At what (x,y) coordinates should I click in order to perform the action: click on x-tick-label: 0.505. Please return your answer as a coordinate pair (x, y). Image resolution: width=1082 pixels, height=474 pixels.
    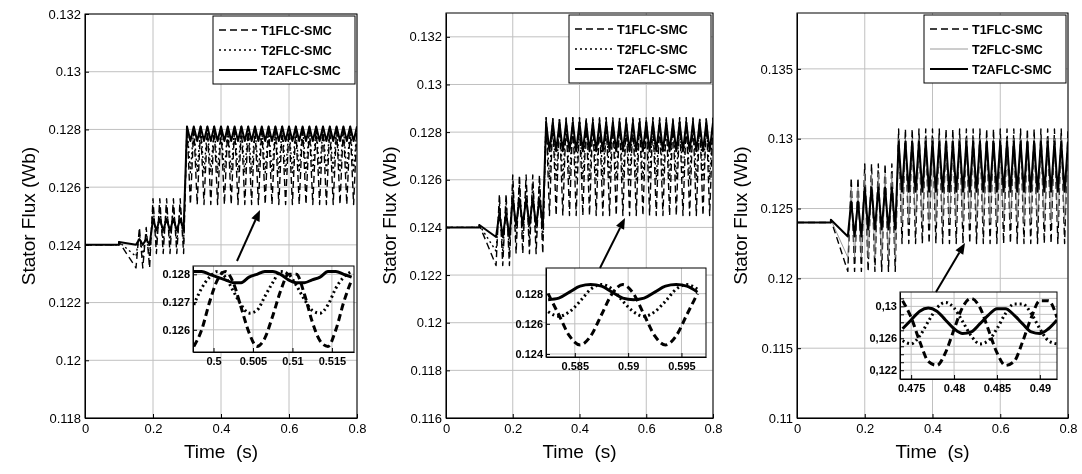
    Looking at the image, I should click on (253, 360).